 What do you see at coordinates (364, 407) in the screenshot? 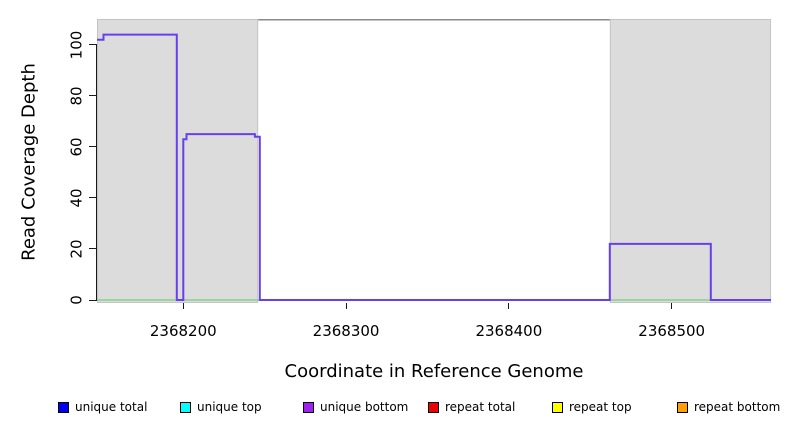
I see `legend-item-label: unique bottom` at bounding box center [364, 407].